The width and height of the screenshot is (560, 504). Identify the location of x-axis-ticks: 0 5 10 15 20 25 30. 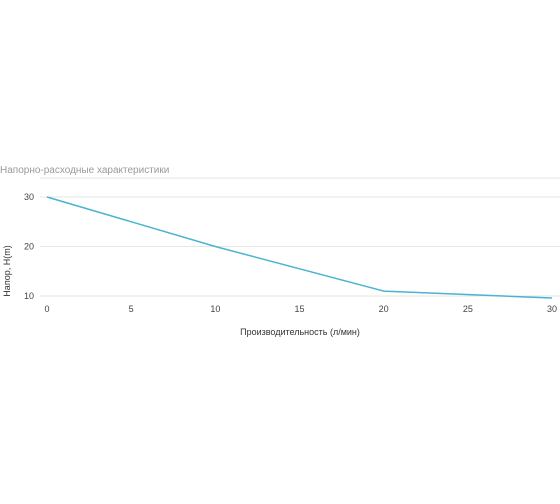
(300, 309).